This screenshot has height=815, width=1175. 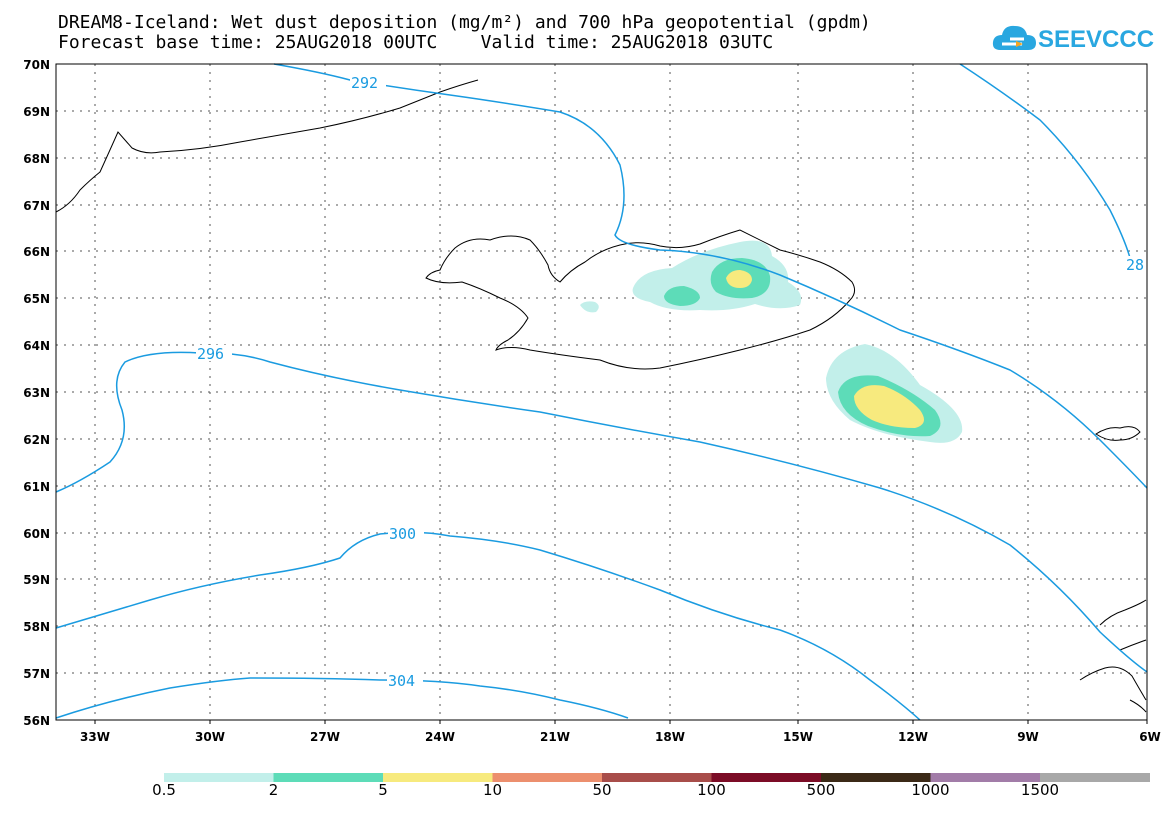 I want to click on tick-marks, so click(x=621, y=722).